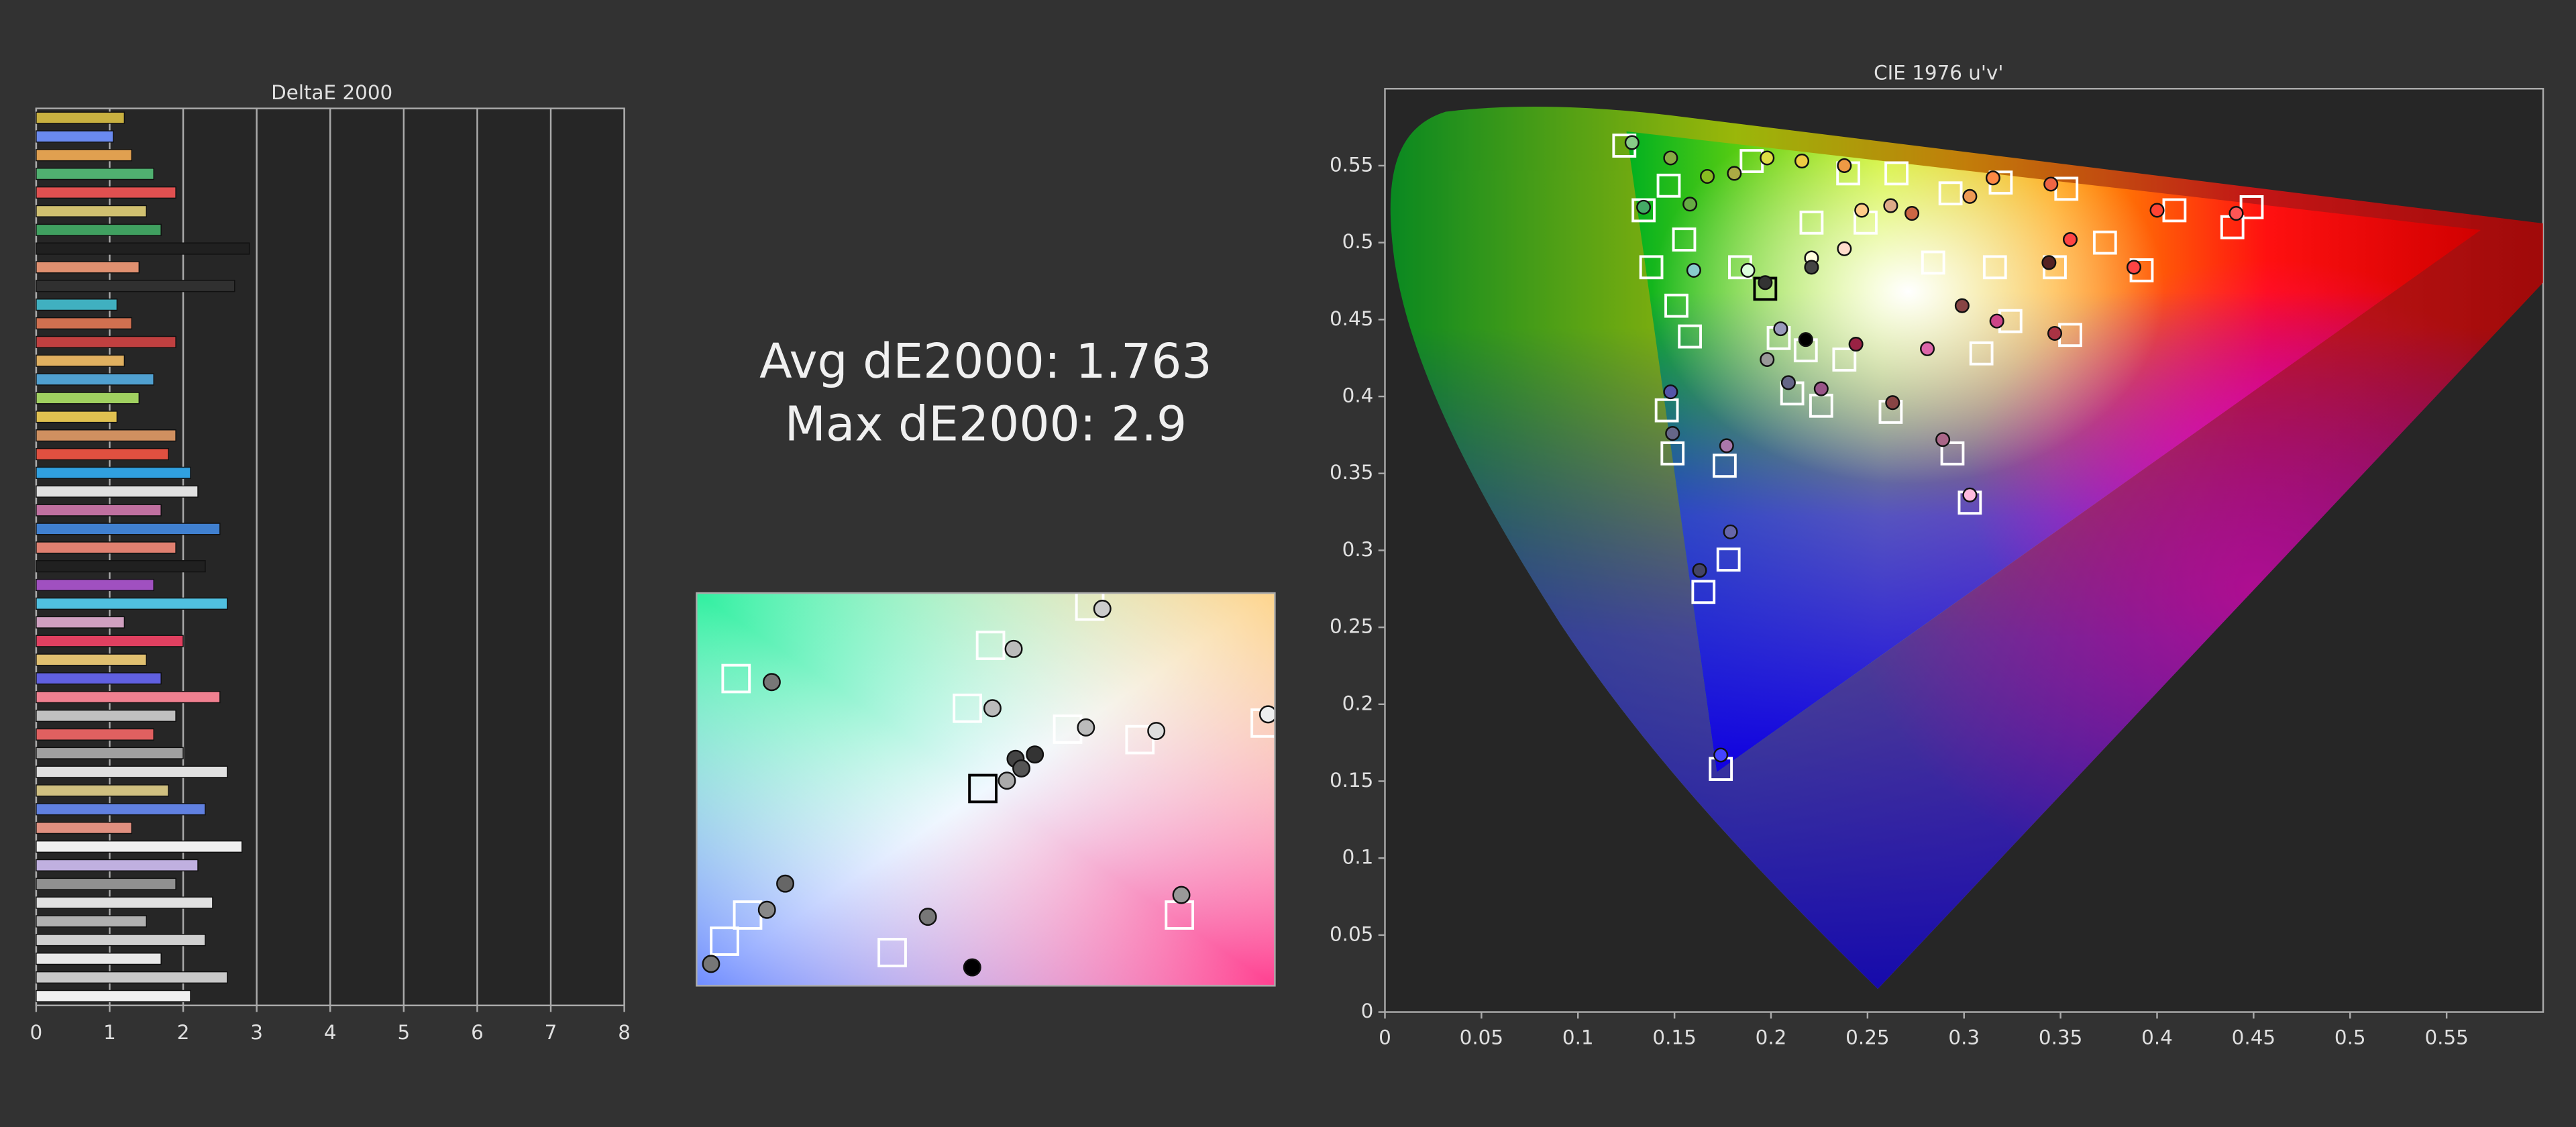  What do you see at coordinates (2446, 1037) in the screenshot?
I see `x-tick-label: 0.55` at bounding box center [2446, 1037].